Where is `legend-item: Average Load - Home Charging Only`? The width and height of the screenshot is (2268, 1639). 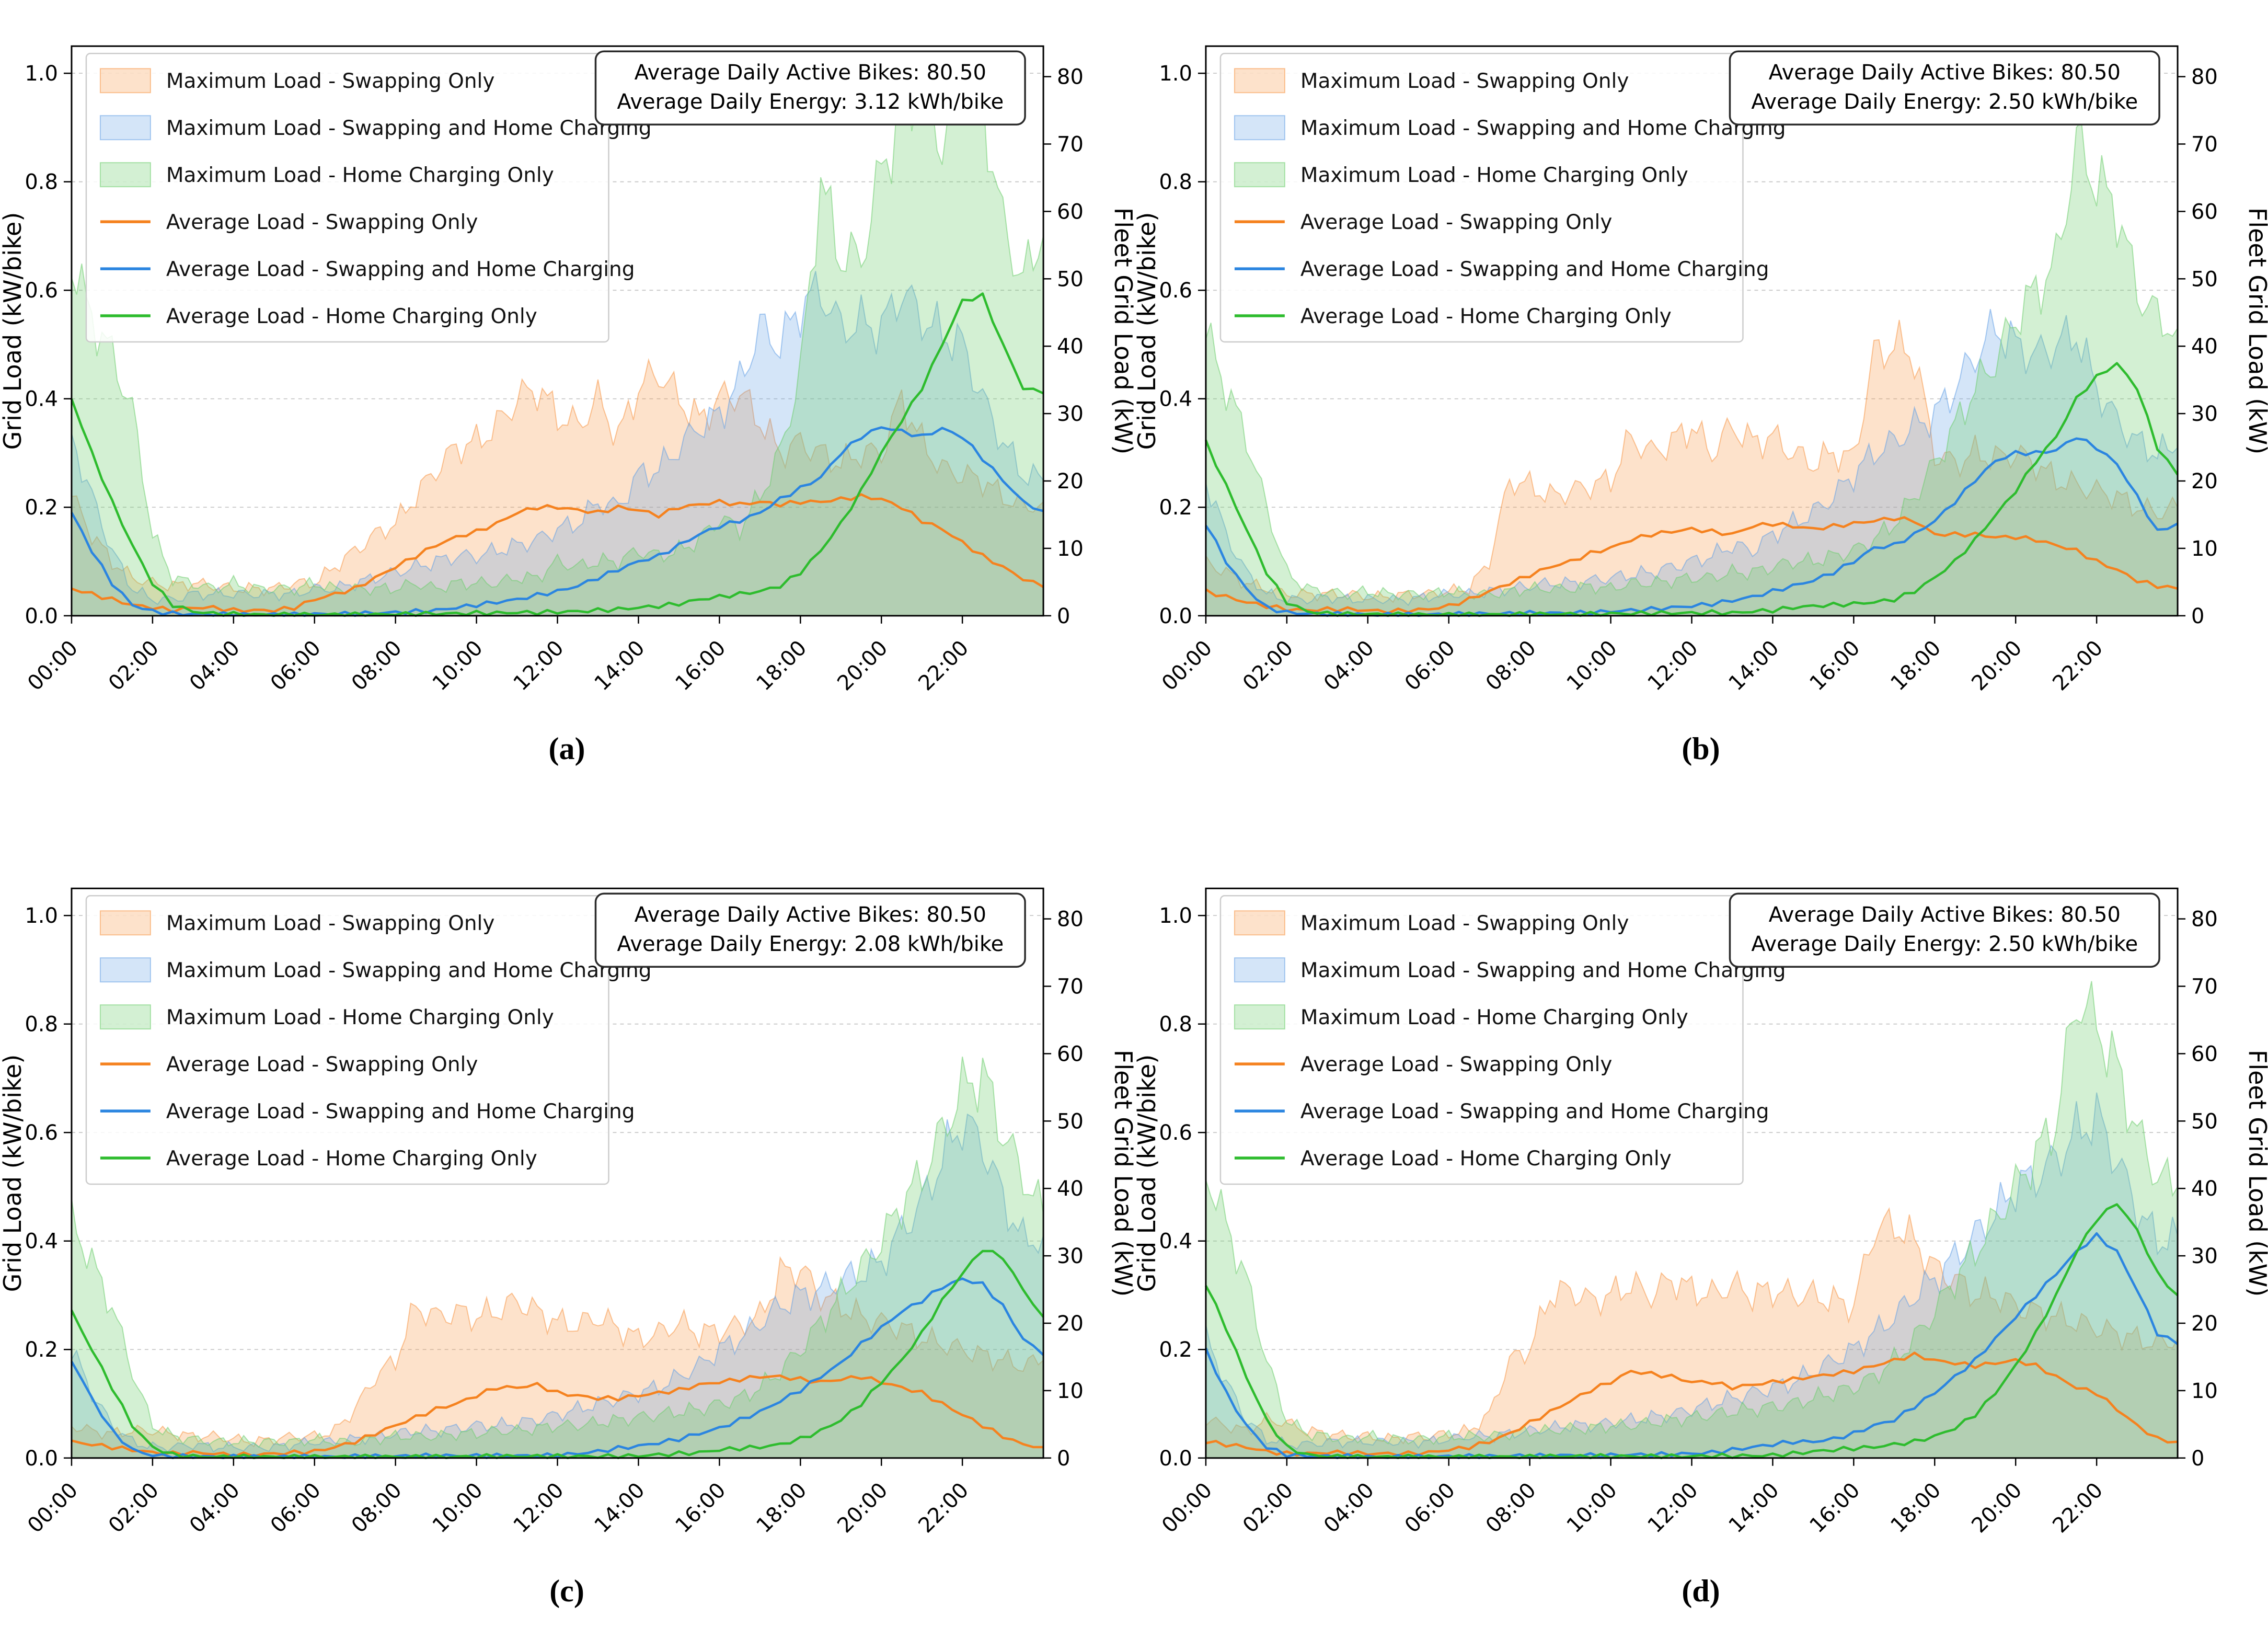 legend-item: Average Load - Home Charging Only is located at coordinates (1452, 316).